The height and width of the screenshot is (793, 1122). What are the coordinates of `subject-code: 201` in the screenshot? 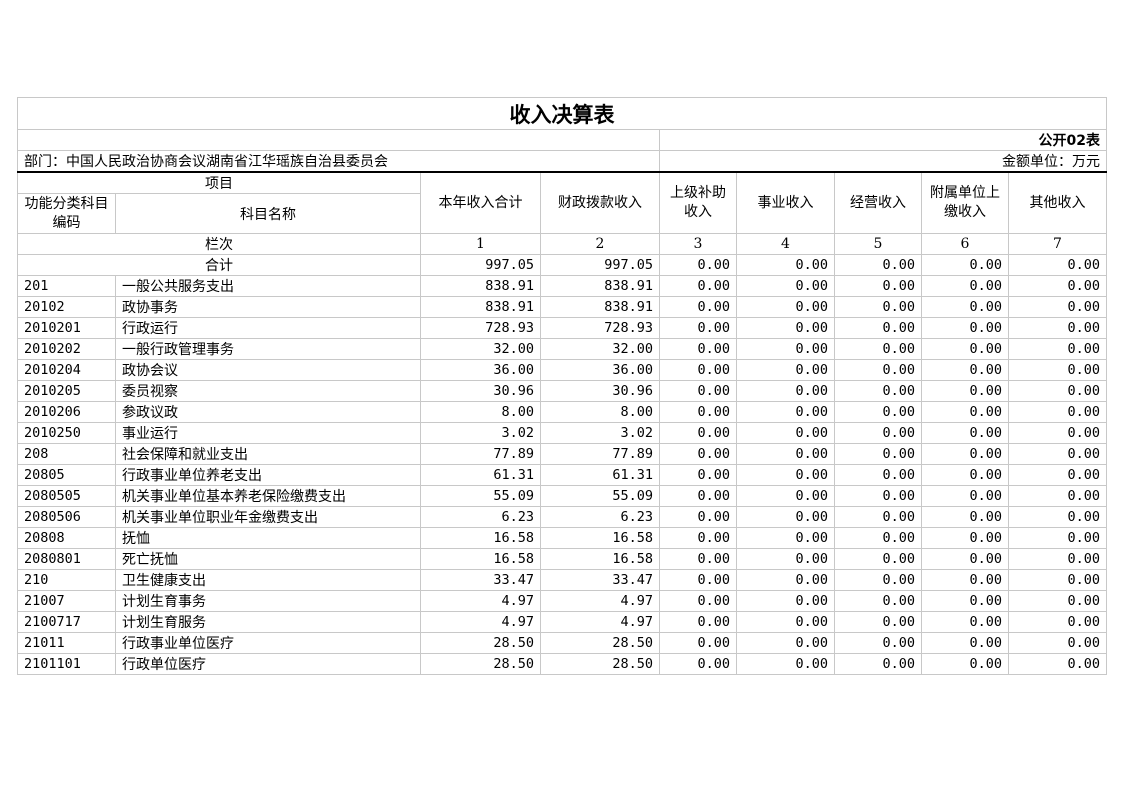 It's located at (66, 286).